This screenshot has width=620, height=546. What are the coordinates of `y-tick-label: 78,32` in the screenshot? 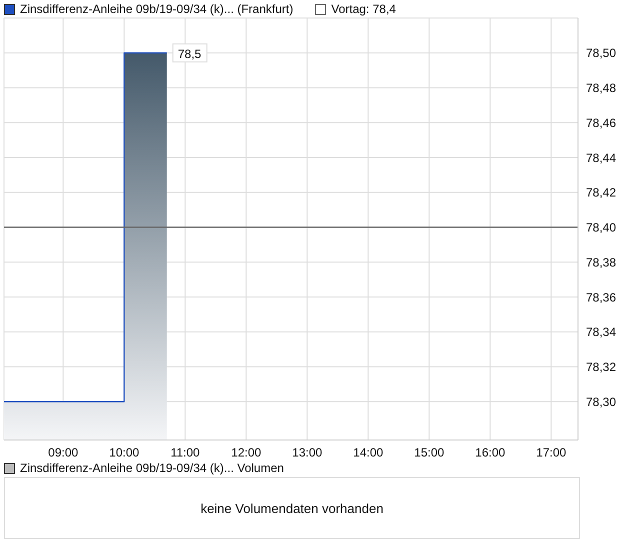 It's located at (601, 367).